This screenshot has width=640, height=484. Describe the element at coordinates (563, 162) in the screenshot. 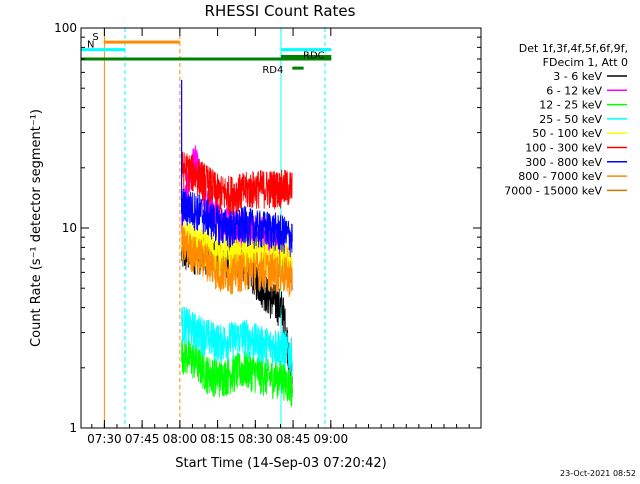

I see `legend-label-6: 300 - 800 keV` at that location.